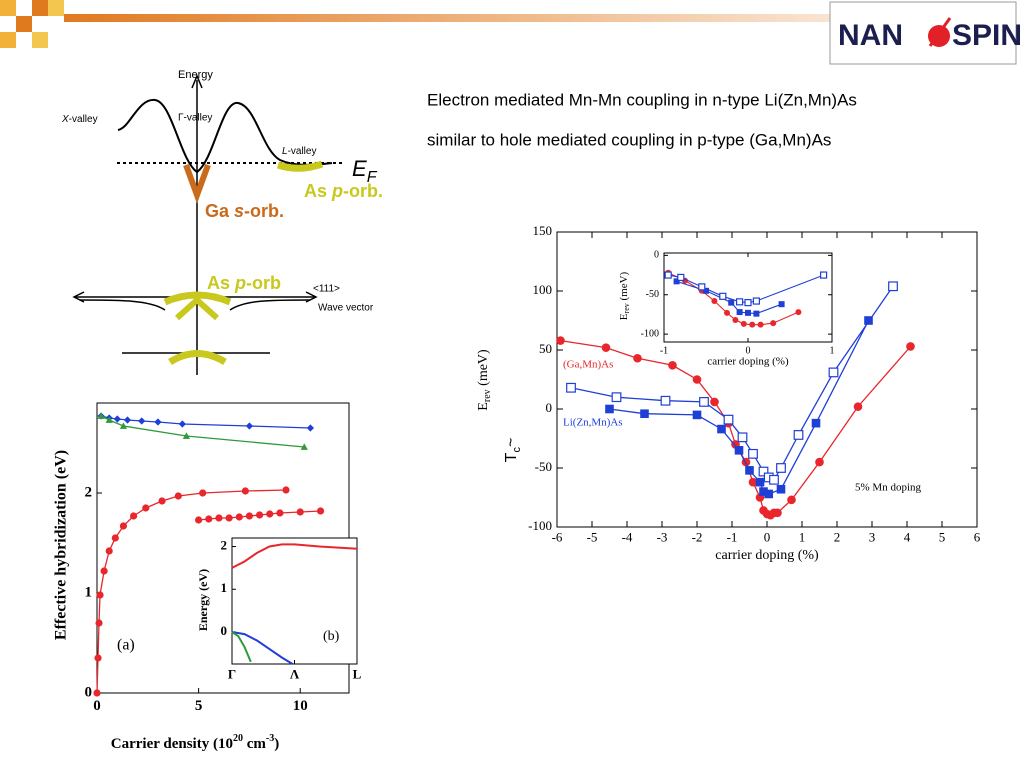 This screenshot has height=768, width=1024. I want to click on x-tick-label: -3, so click(662, 537).